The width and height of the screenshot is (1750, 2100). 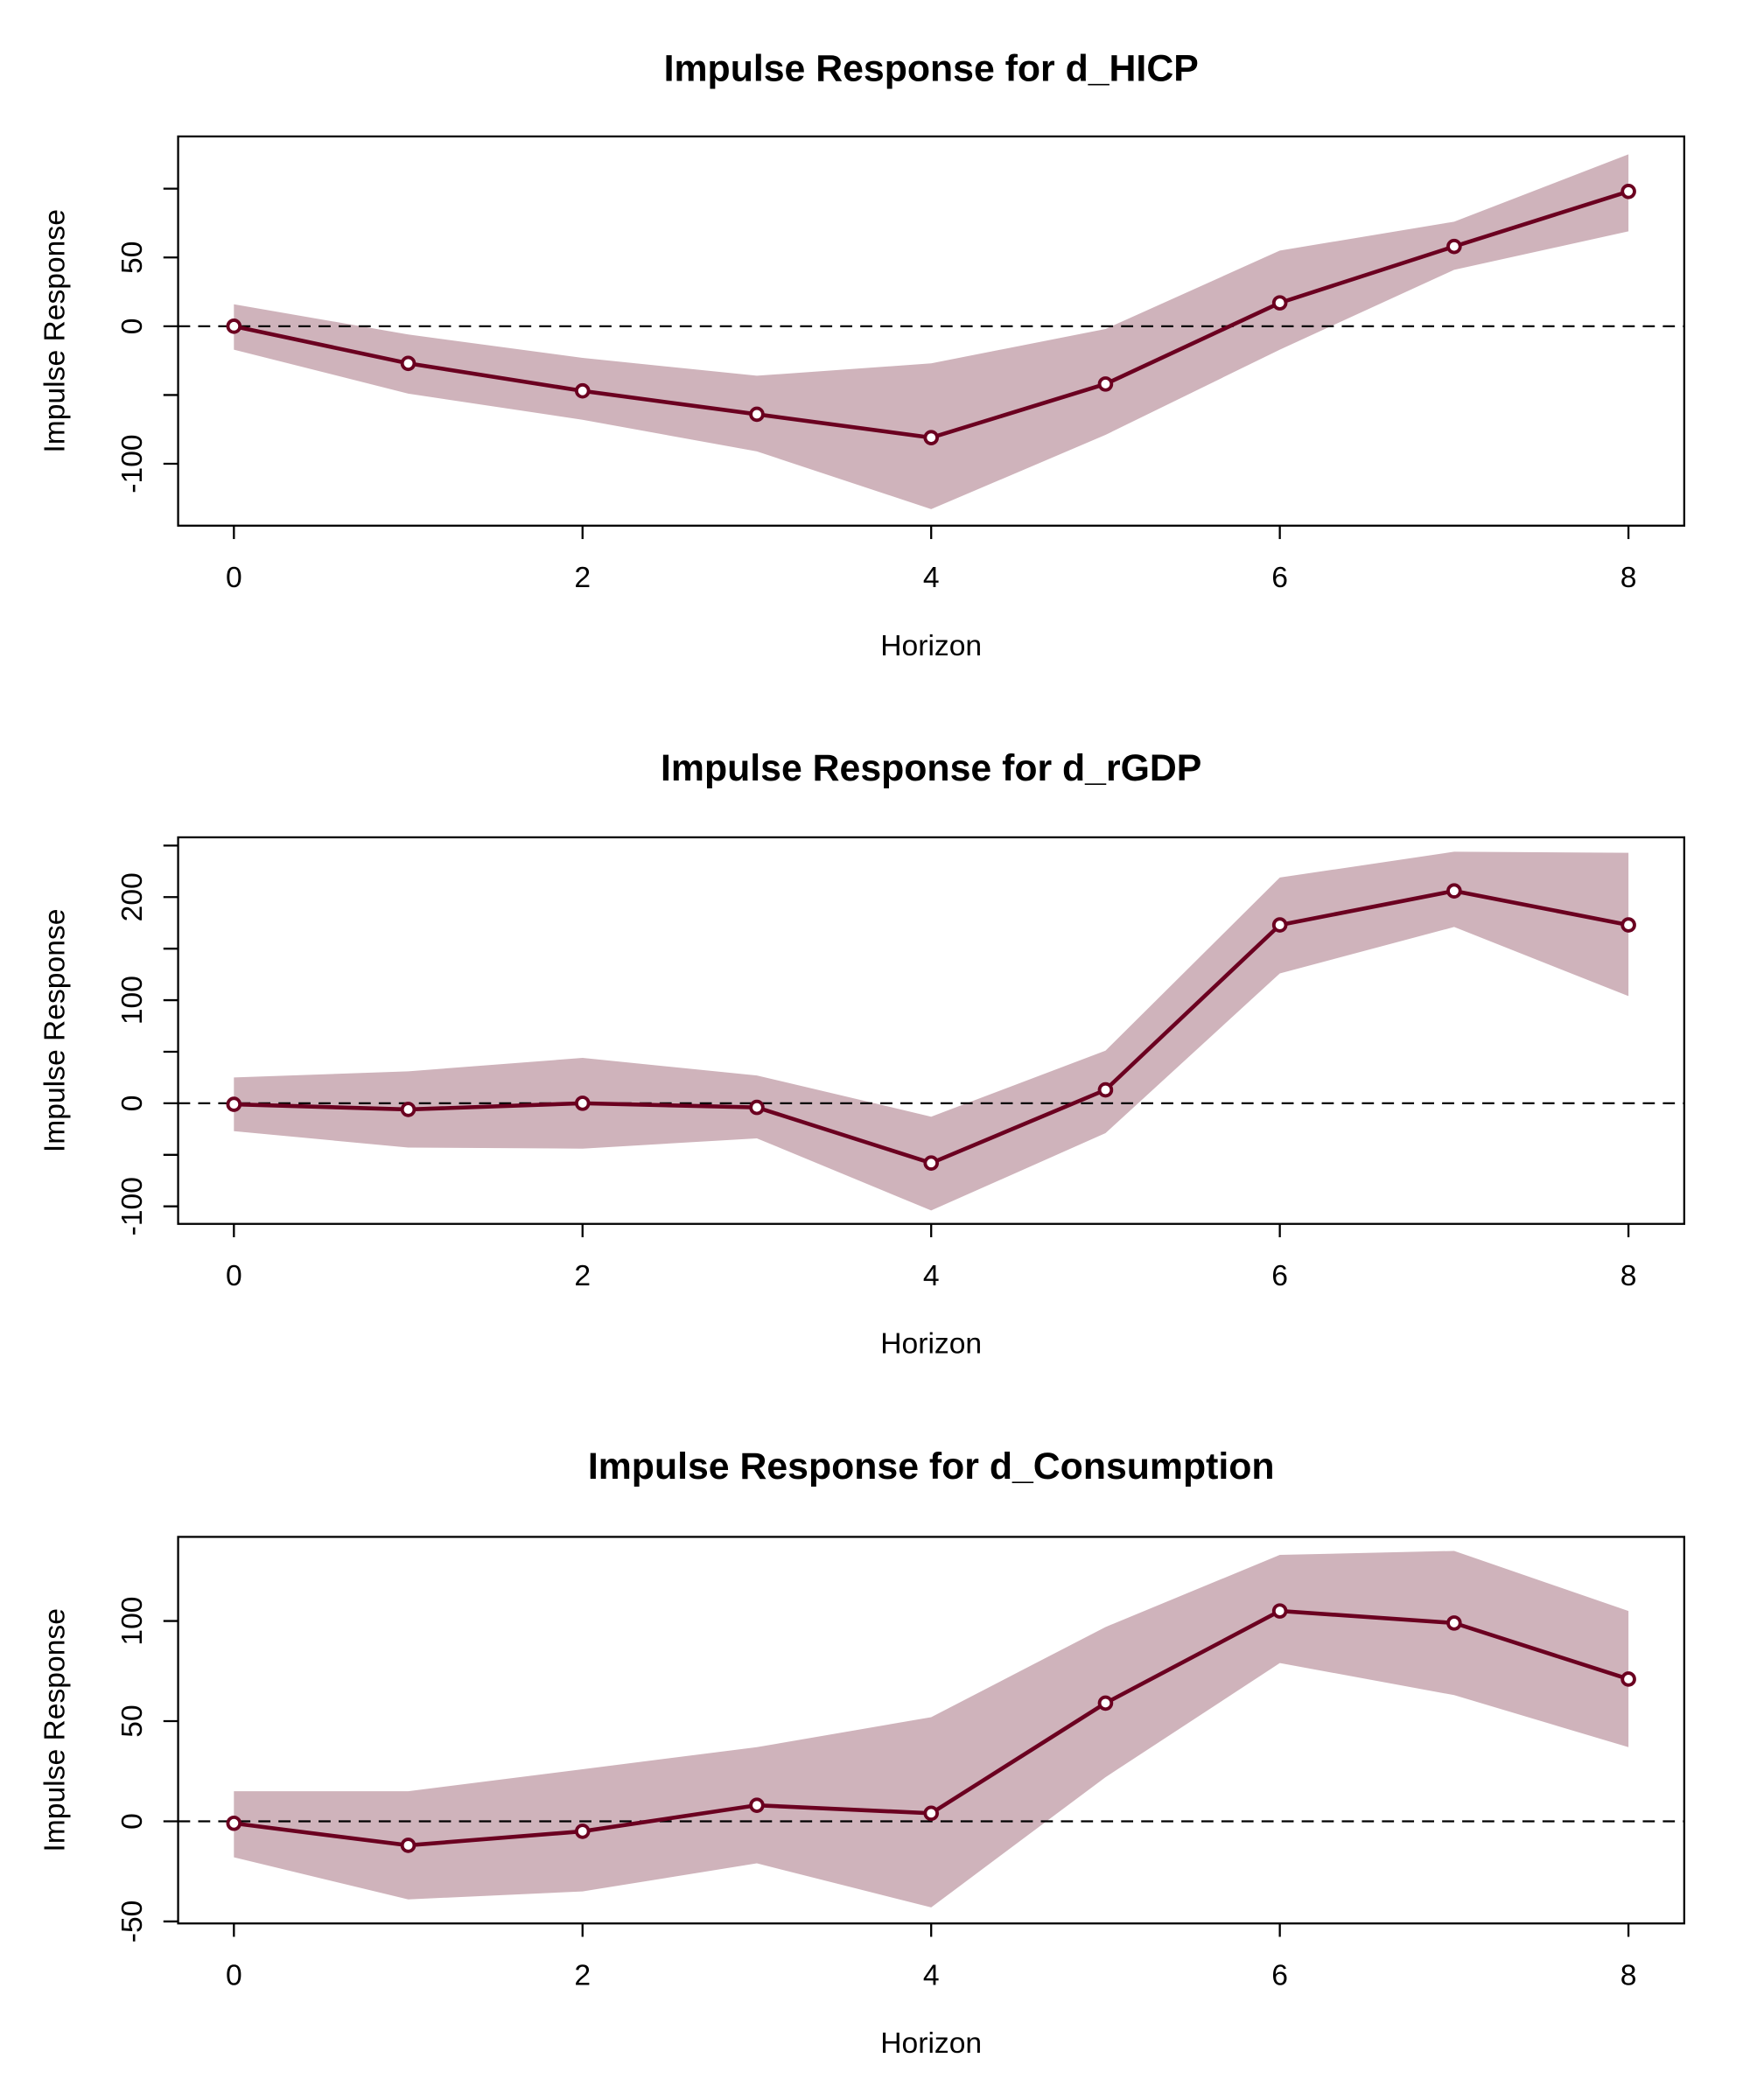 I want to click on y-tick-label: 200, so click(x=132, y=896).